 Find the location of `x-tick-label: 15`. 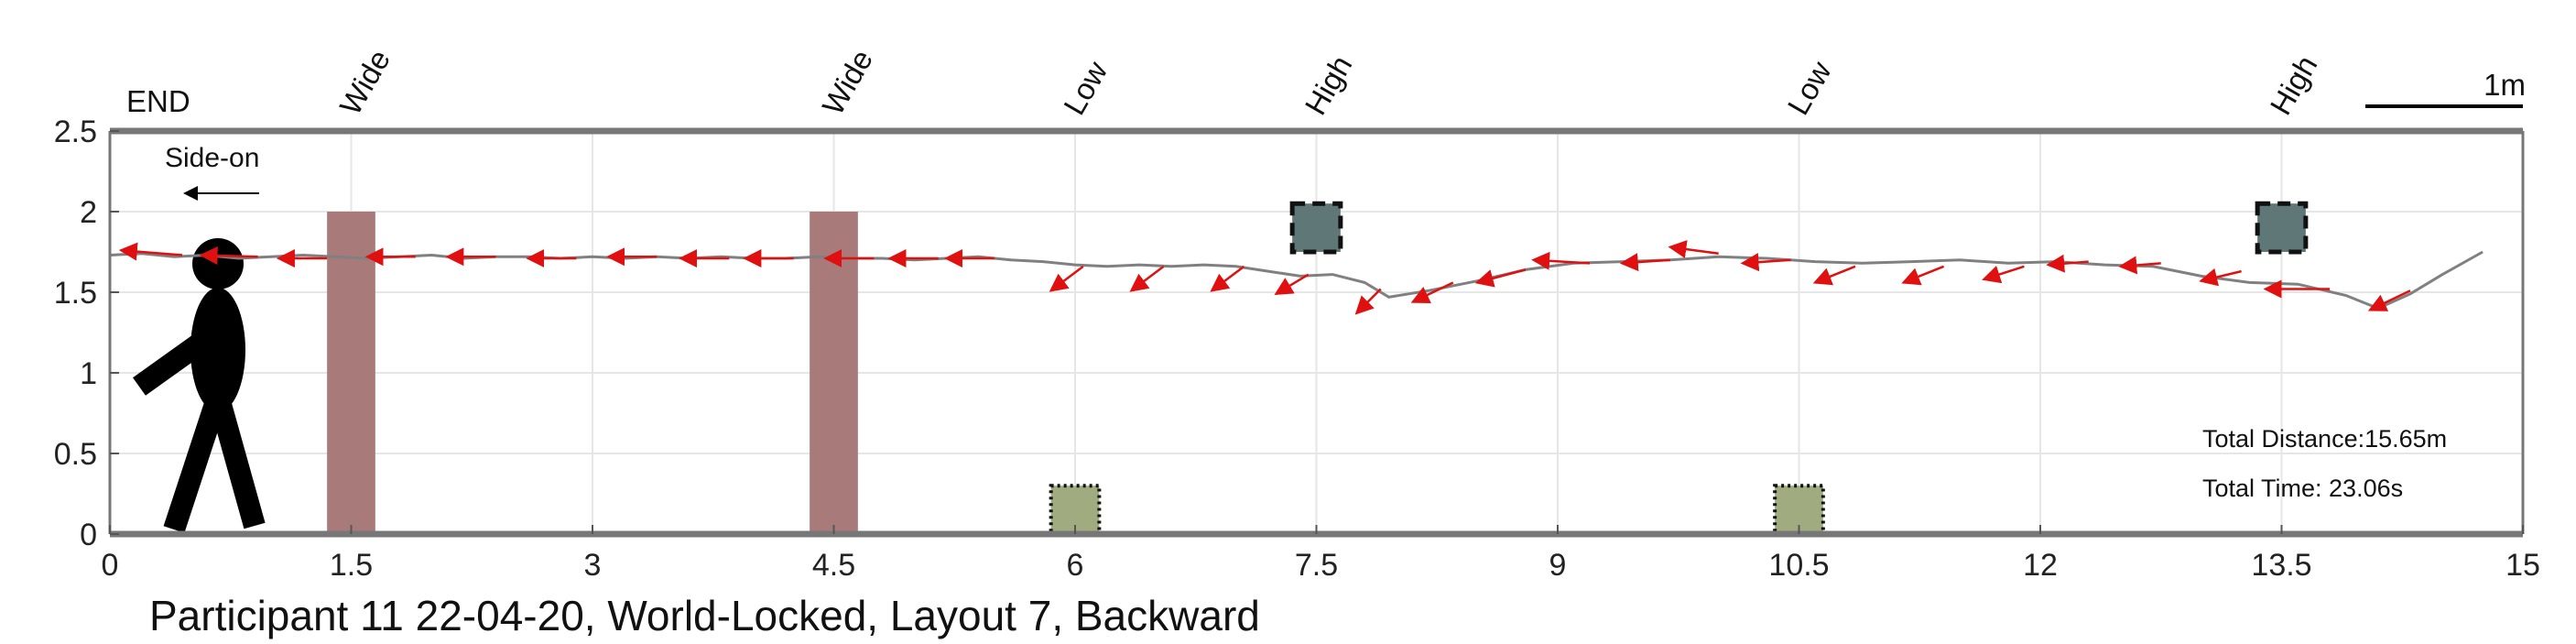

x-tick-label: 15 is located at coordinates (2522, 566).